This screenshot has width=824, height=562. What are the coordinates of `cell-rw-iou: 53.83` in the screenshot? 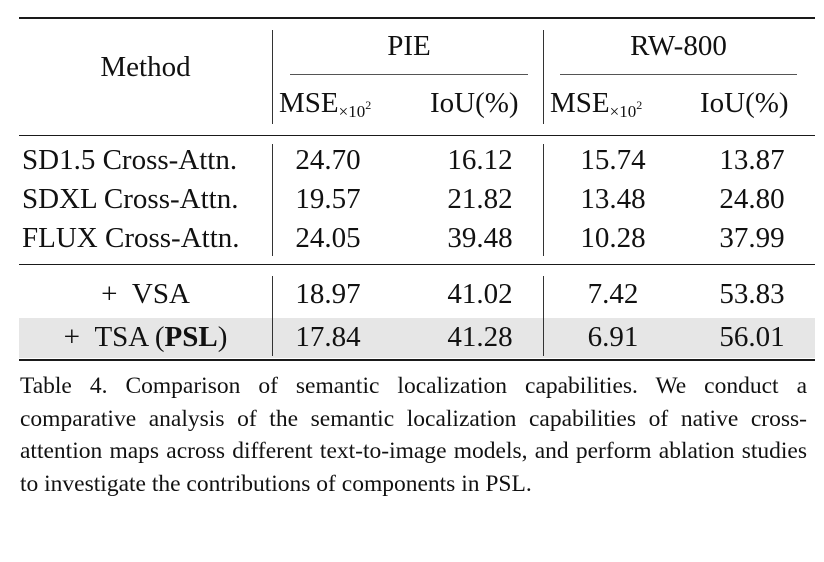 It's located at (752, 294).